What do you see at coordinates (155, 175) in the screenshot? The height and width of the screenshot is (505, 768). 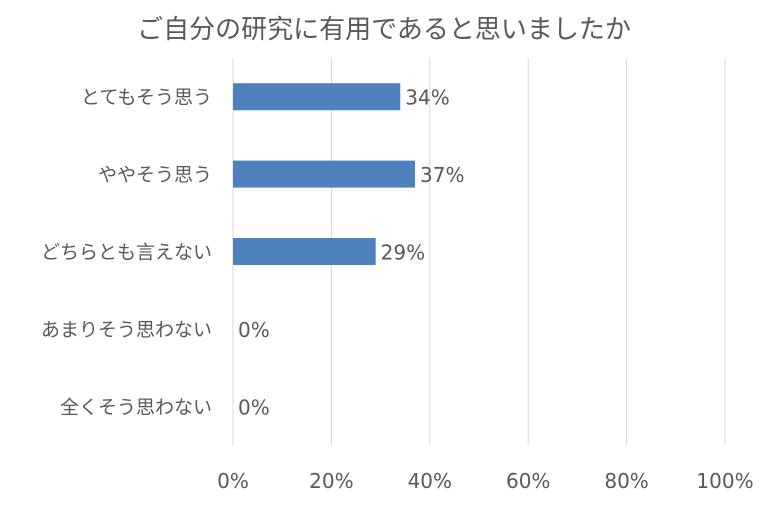 I see `category-label: ややそう思う` at bounding box center [155, 175].